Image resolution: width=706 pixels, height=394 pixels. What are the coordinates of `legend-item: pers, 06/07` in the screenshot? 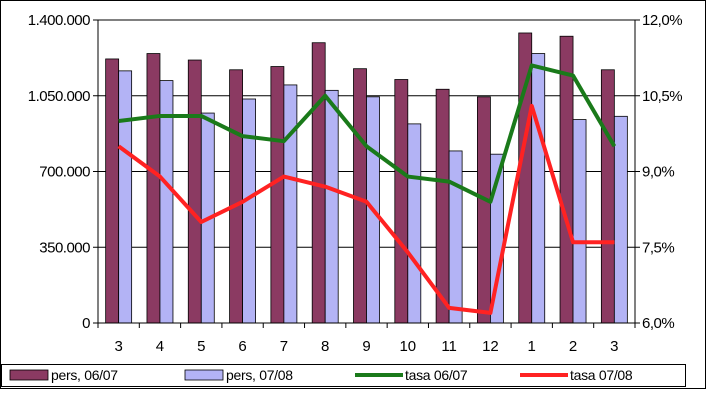 It's located at (64, 375).